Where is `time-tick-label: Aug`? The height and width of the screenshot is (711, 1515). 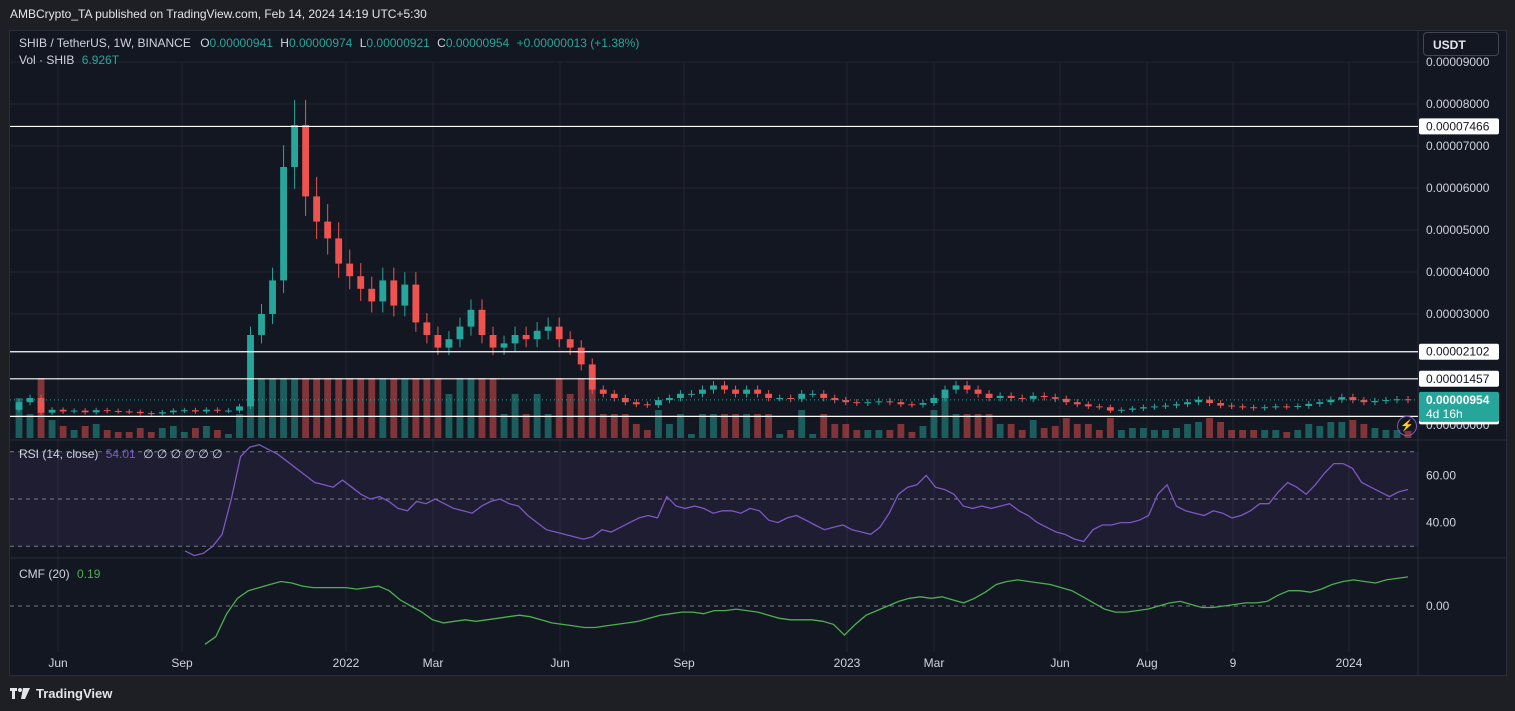
time-tick-label: Aug is located at coordinates (1146, 663).